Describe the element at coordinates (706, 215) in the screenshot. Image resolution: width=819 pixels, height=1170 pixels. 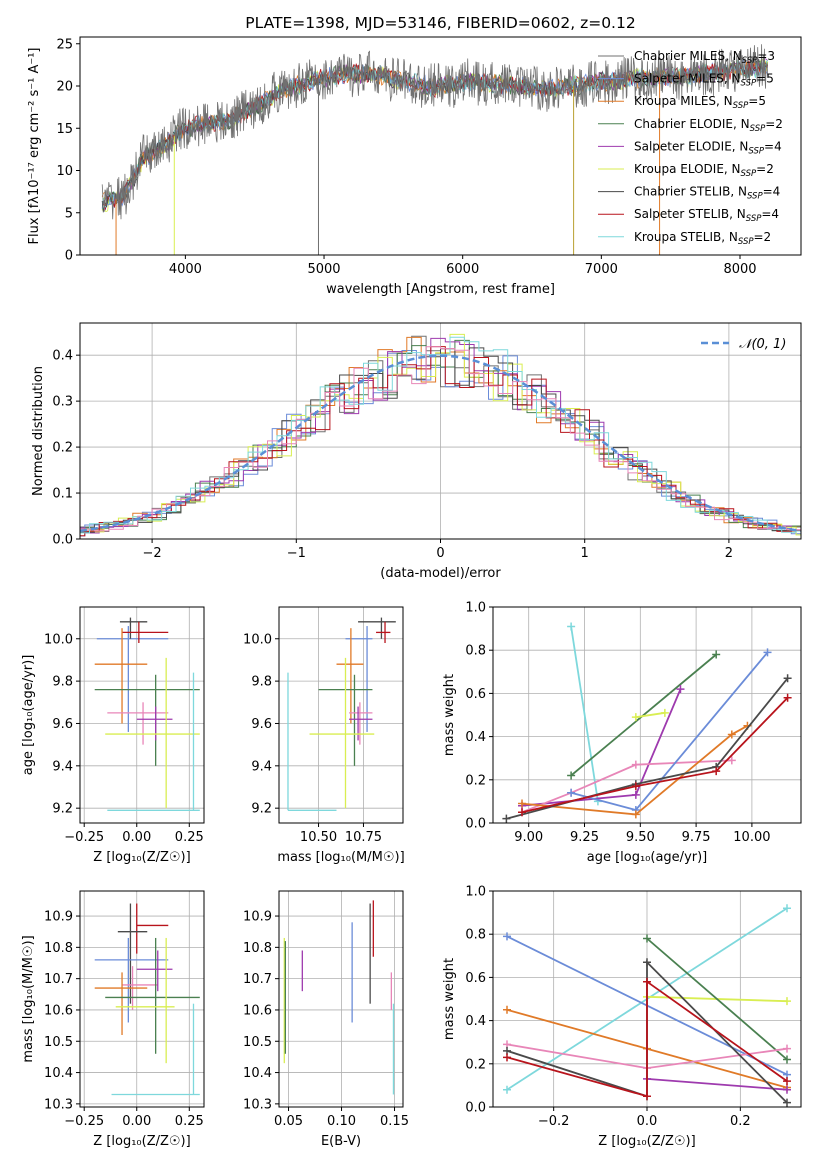
I see `legend-label: Salpeter STELIB, NSSP=4` at that location.